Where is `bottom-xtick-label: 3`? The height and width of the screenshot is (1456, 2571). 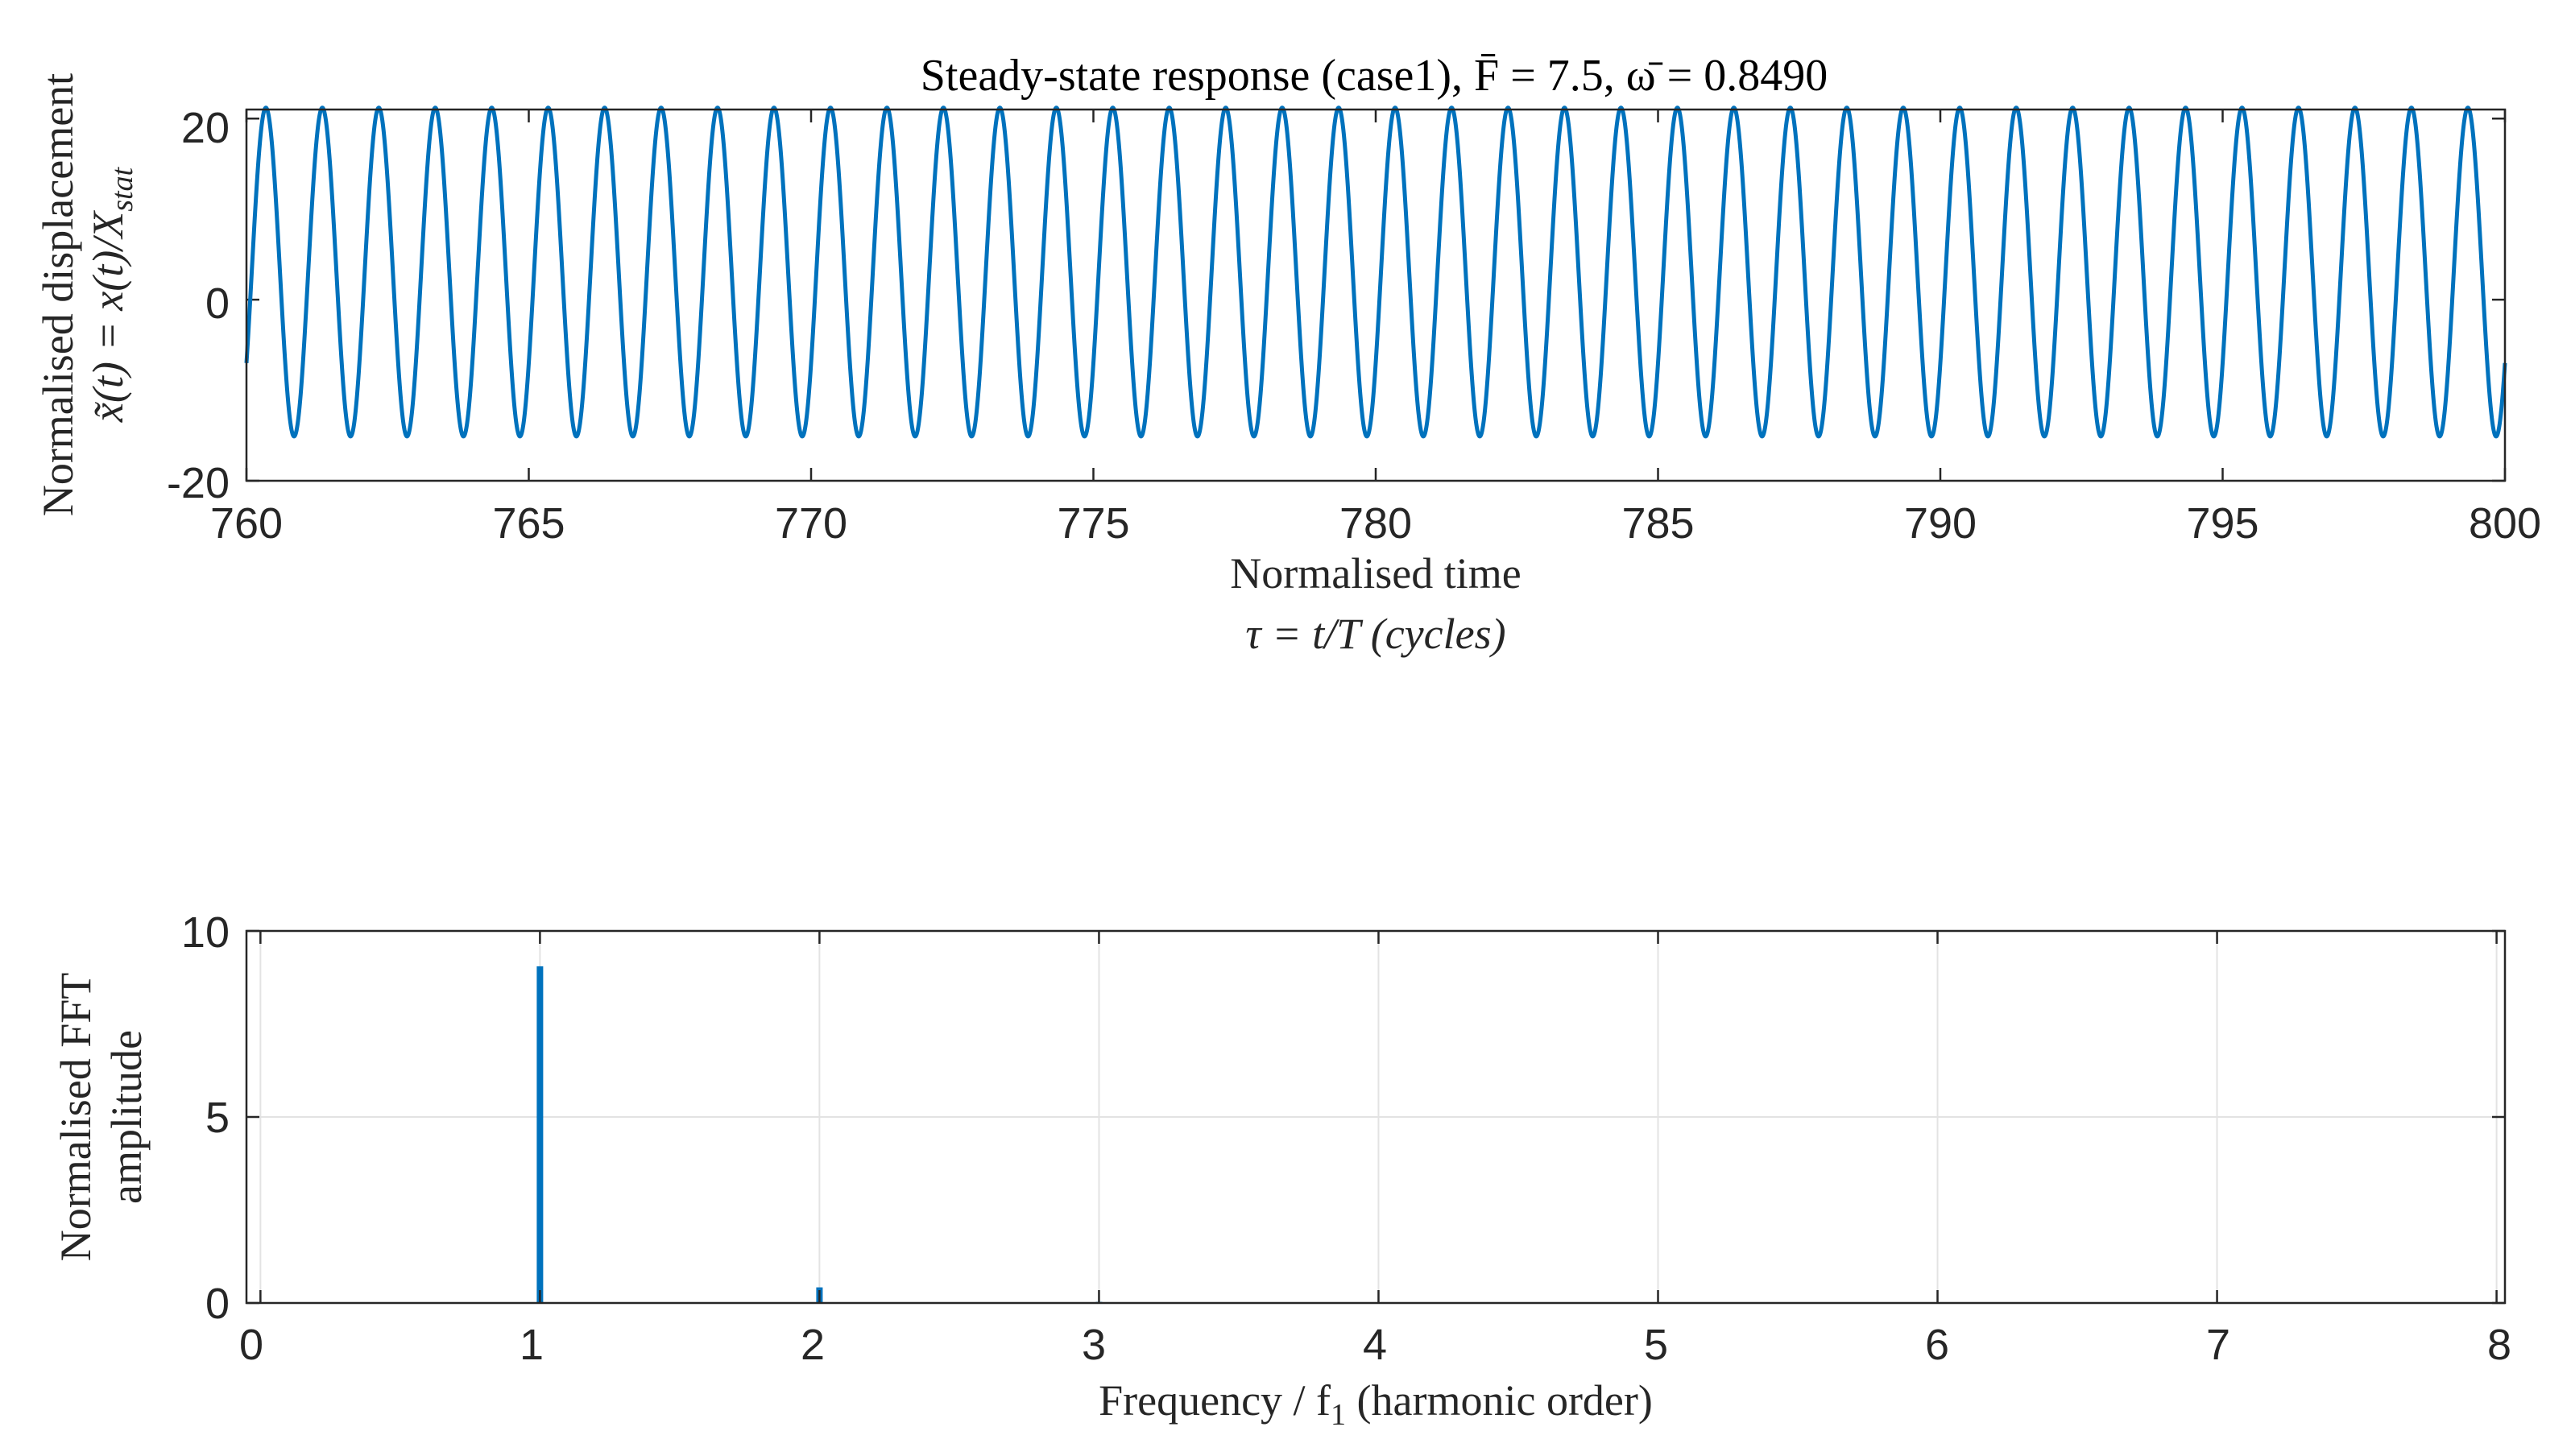 bottom-xtick-label: 3 is located at coordinates (1094, 1345).